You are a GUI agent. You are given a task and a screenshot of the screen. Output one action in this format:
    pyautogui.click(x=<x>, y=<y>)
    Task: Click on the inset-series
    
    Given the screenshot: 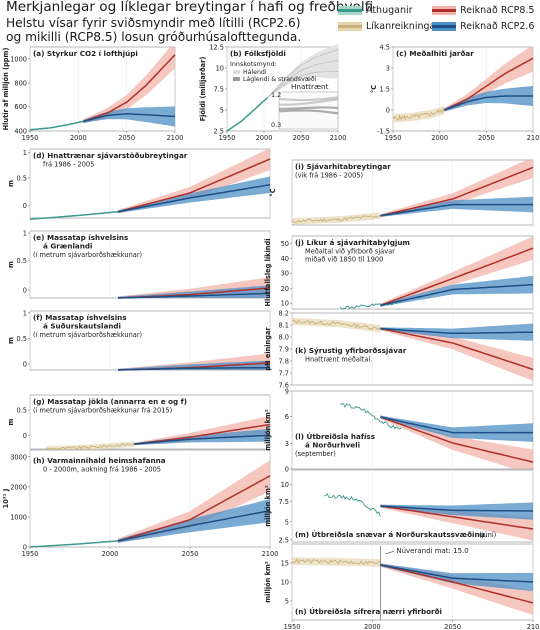 What is the action you would take?
    pyautogui.click(x=308, y=99)
    